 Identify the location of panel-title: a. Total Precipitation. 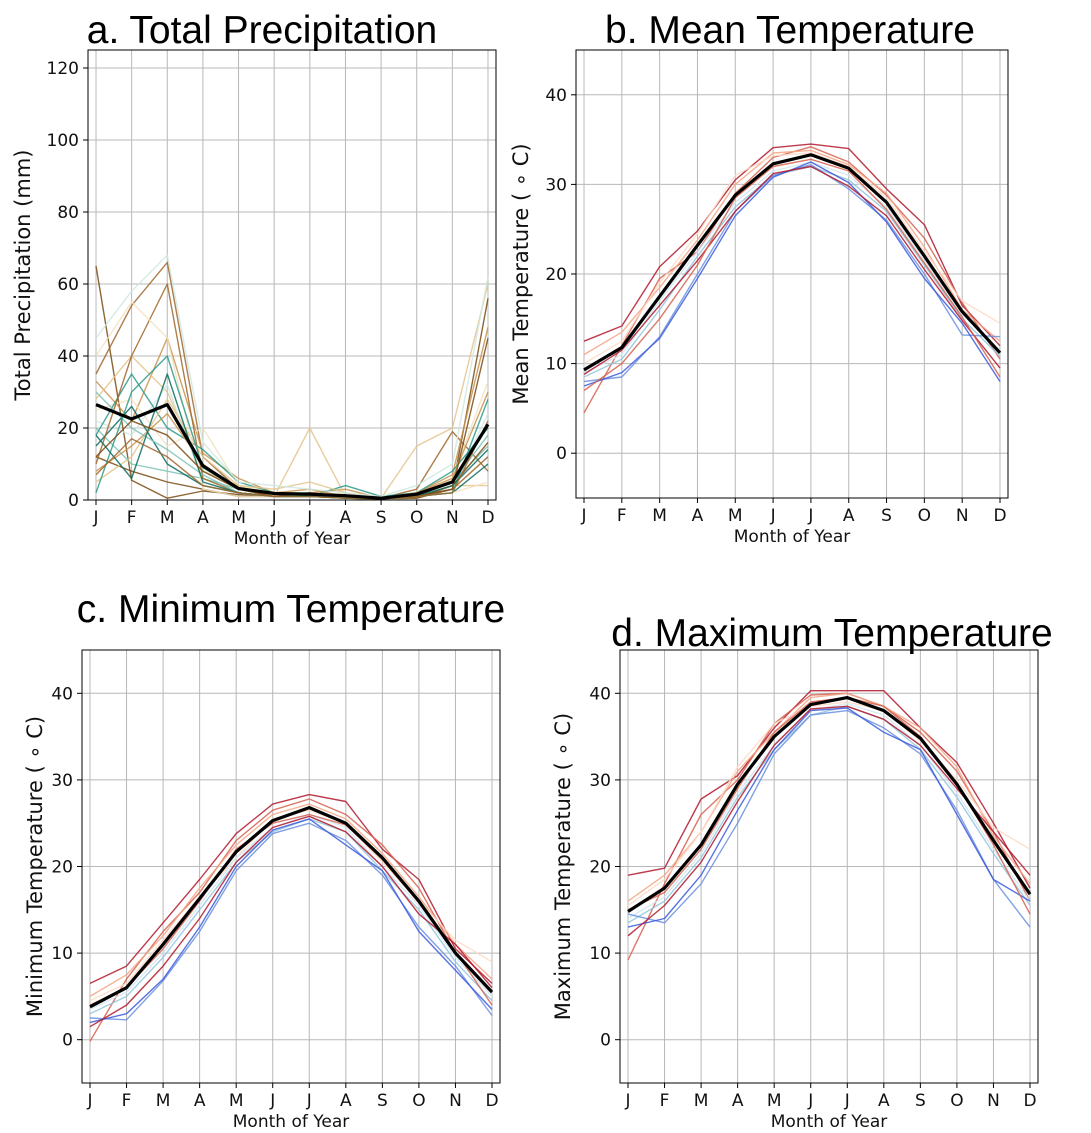
(262, 30).